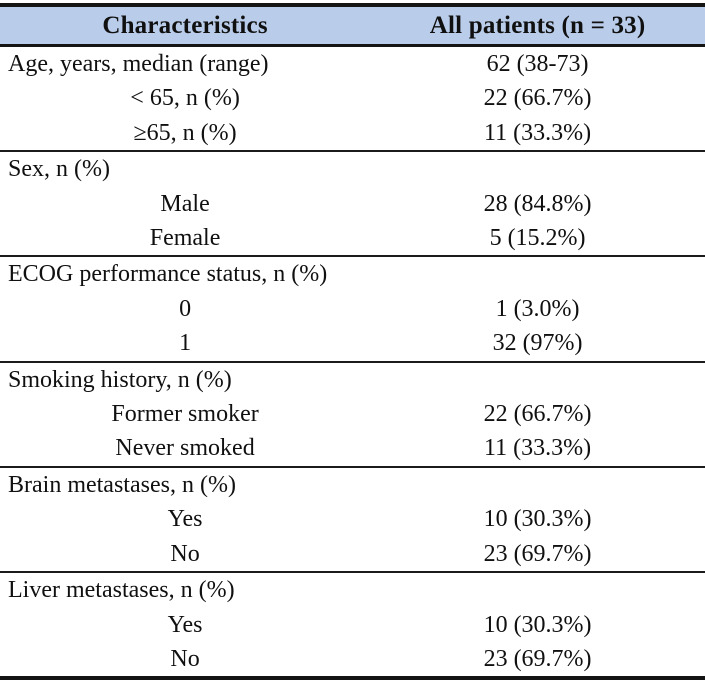  Describe the element at coordinates (185, 203) in the screenshot. I see `row-label: Male` at that location.